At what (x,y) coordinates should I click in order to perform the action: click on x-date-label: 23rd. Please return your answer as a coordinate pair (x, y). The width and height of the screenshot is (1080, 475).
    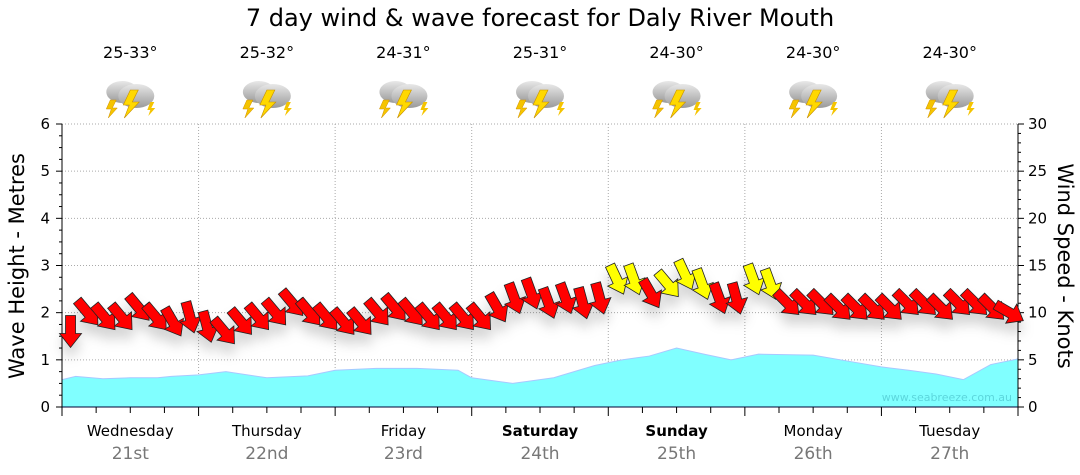
    Looking at the image, I should click on (403, 454).